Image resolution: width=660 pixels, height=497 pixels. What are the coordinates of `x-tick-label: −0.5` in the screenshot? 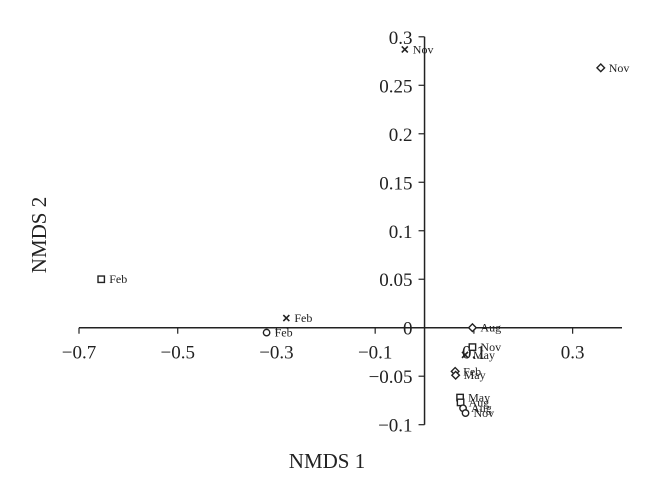 It's located at (177, 353).